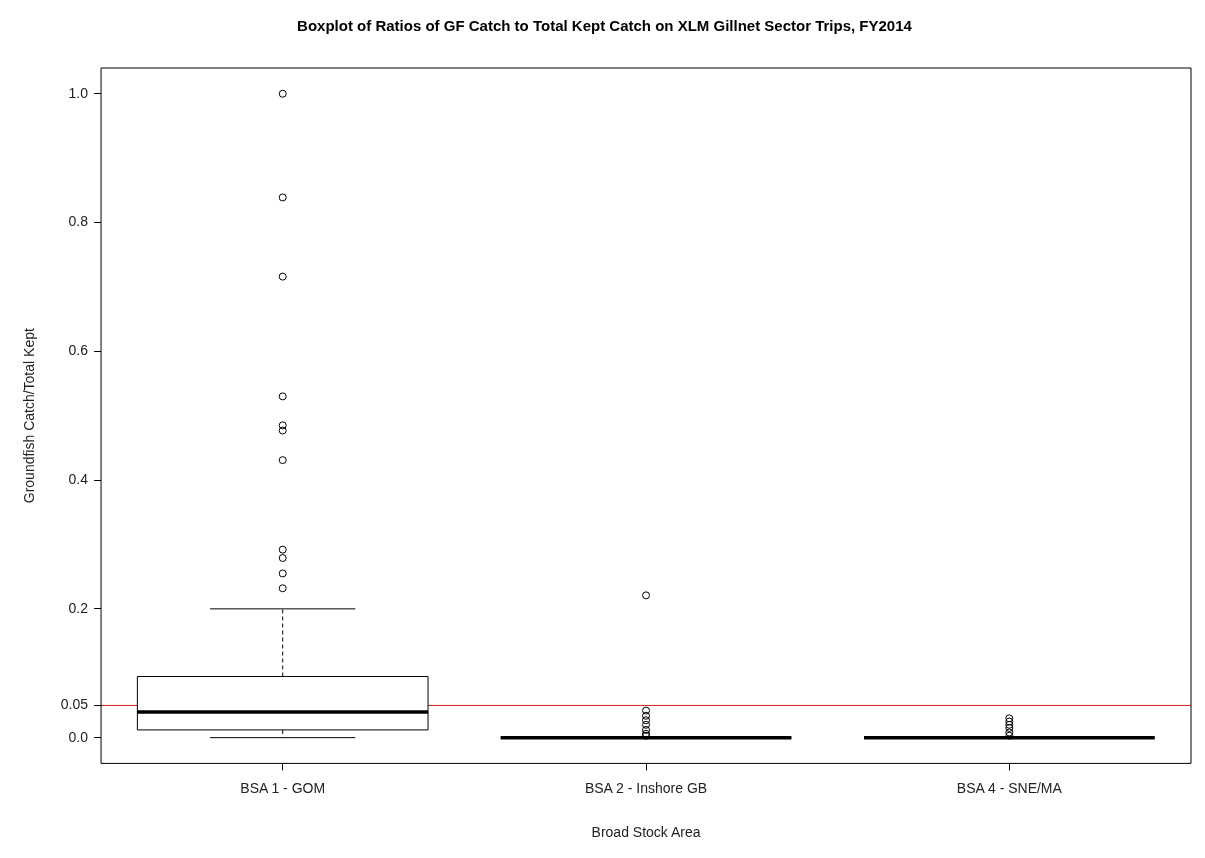  I want to click on y-tick-label: 0.0, so click(78, 736).